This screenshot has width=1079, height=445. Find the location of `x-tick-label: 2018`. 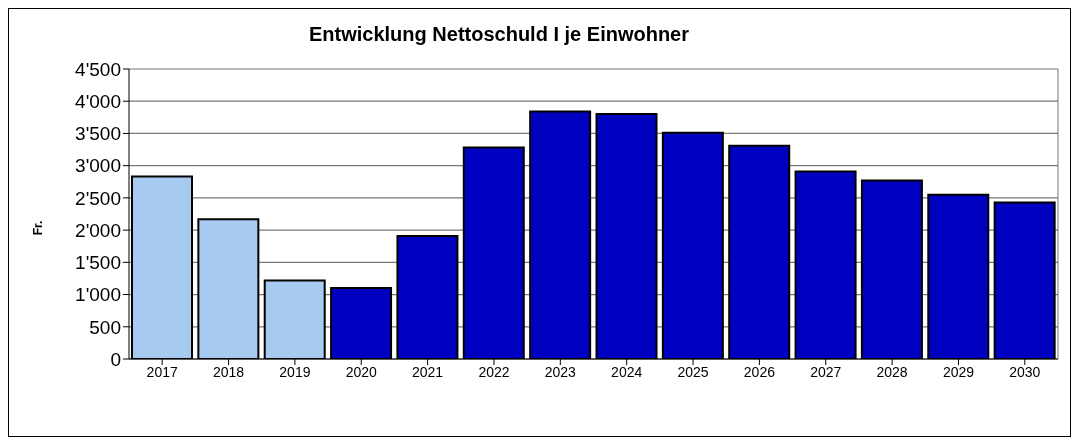

x-tick-label: 2018 is located at coordinates (228, 371).